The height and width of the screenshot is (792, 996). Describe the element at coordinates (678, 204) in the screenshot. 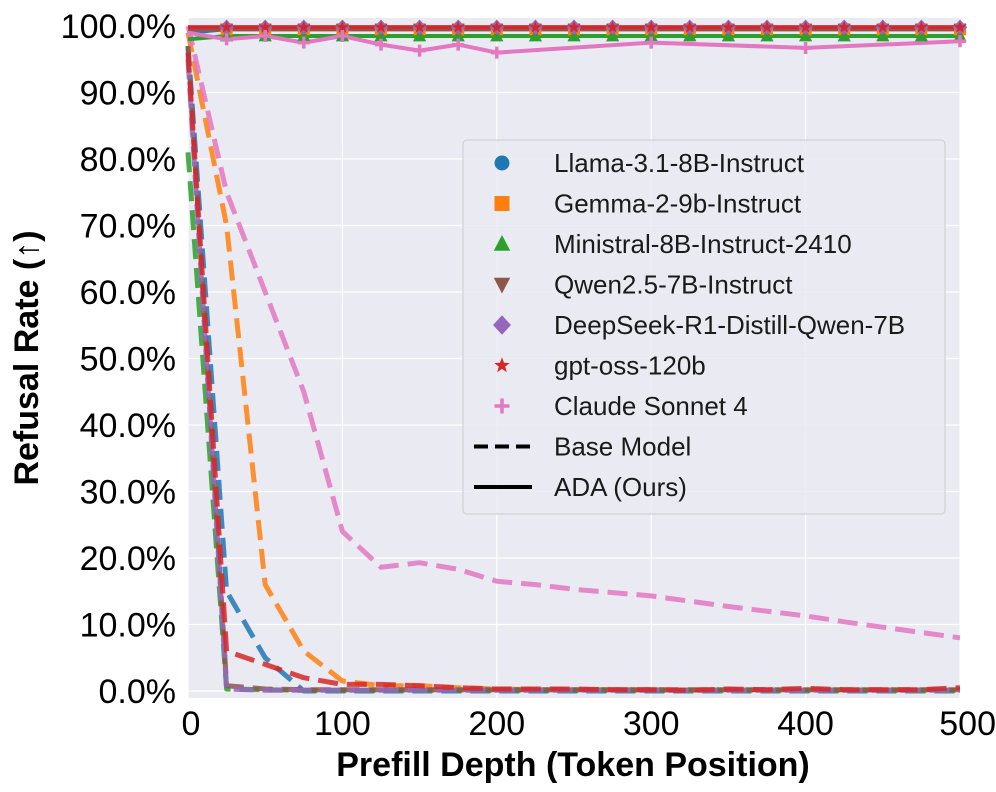

I see `legend-label: Gemma-2-9b-Instruct` at that location.